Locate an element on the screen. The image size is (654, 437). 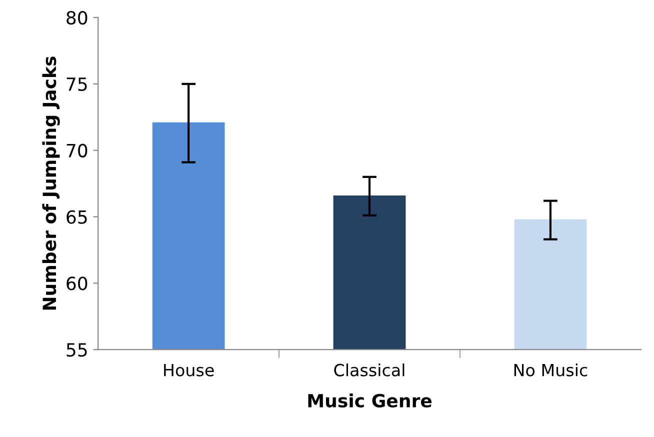
x-tick-label: House is located at coordinates (189, 370).